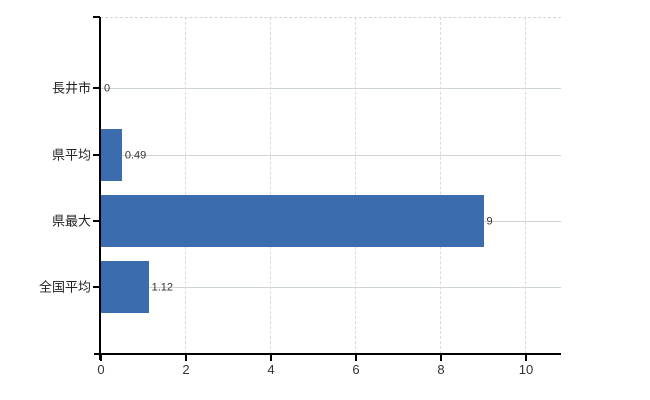 The image size is (650, 400). Describe the element at coordinates (71, 221) in the screenshot. I see `category-label: 県最大` at that location.